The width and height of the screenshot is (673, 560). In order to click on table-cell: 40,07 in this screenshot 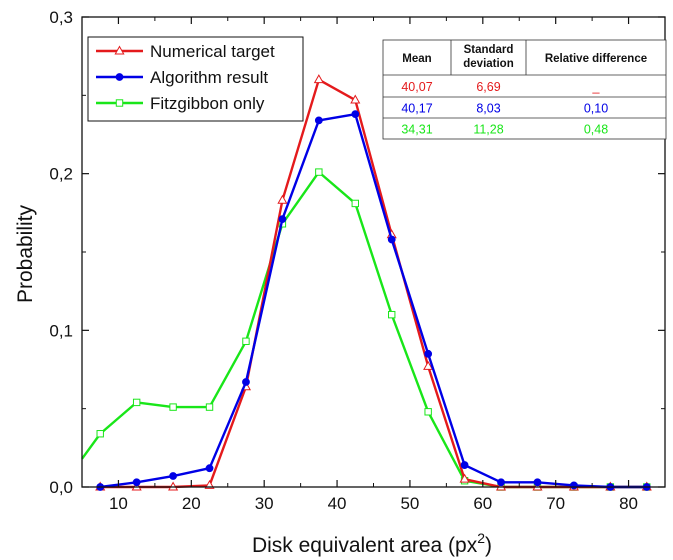, I will do `click(416, 87)`.